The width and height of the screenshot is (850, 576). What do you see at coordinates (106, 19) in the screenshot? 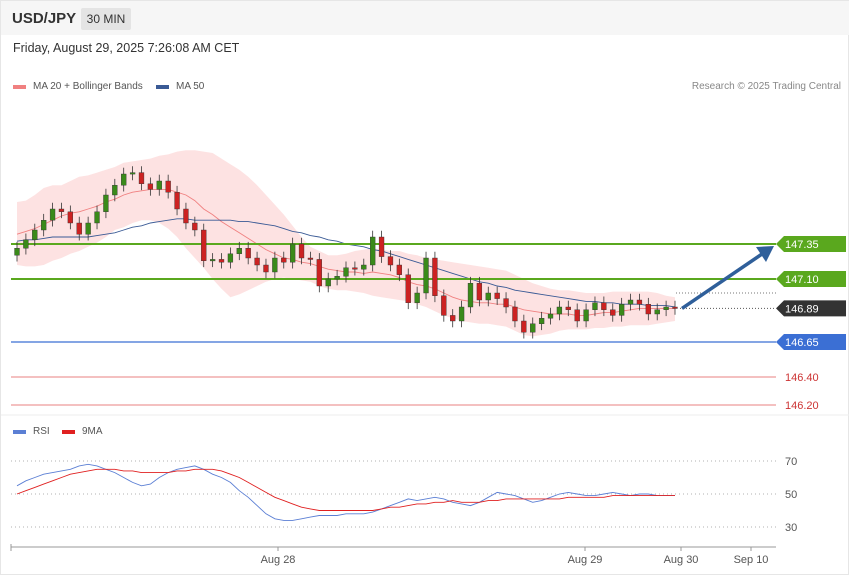
I see `timeframe-button: 30 MIN` at bounding box center [106, 19].